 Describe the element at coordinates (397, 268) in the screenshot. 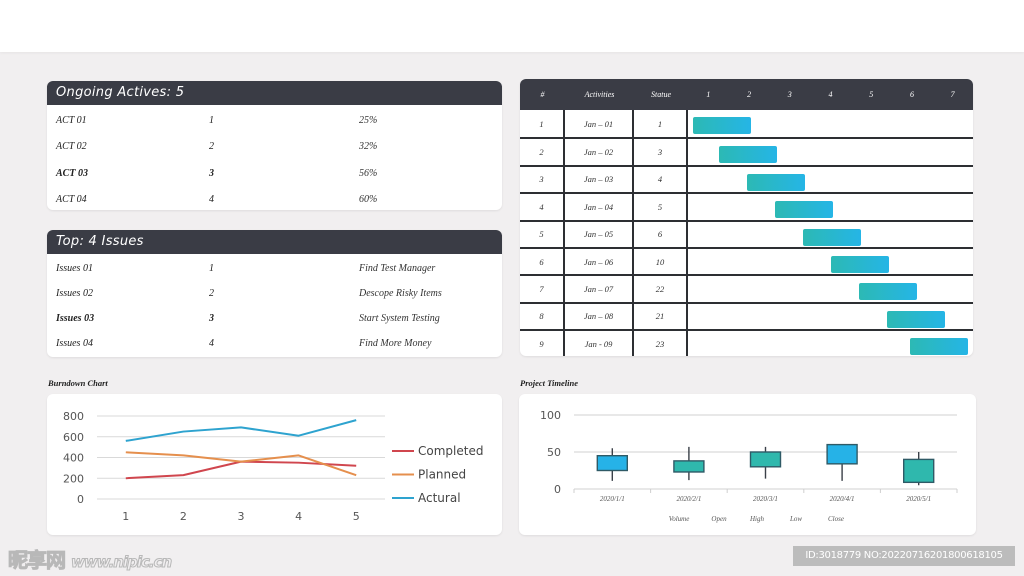

I see `issue-action: Find Test Manager` at that location.